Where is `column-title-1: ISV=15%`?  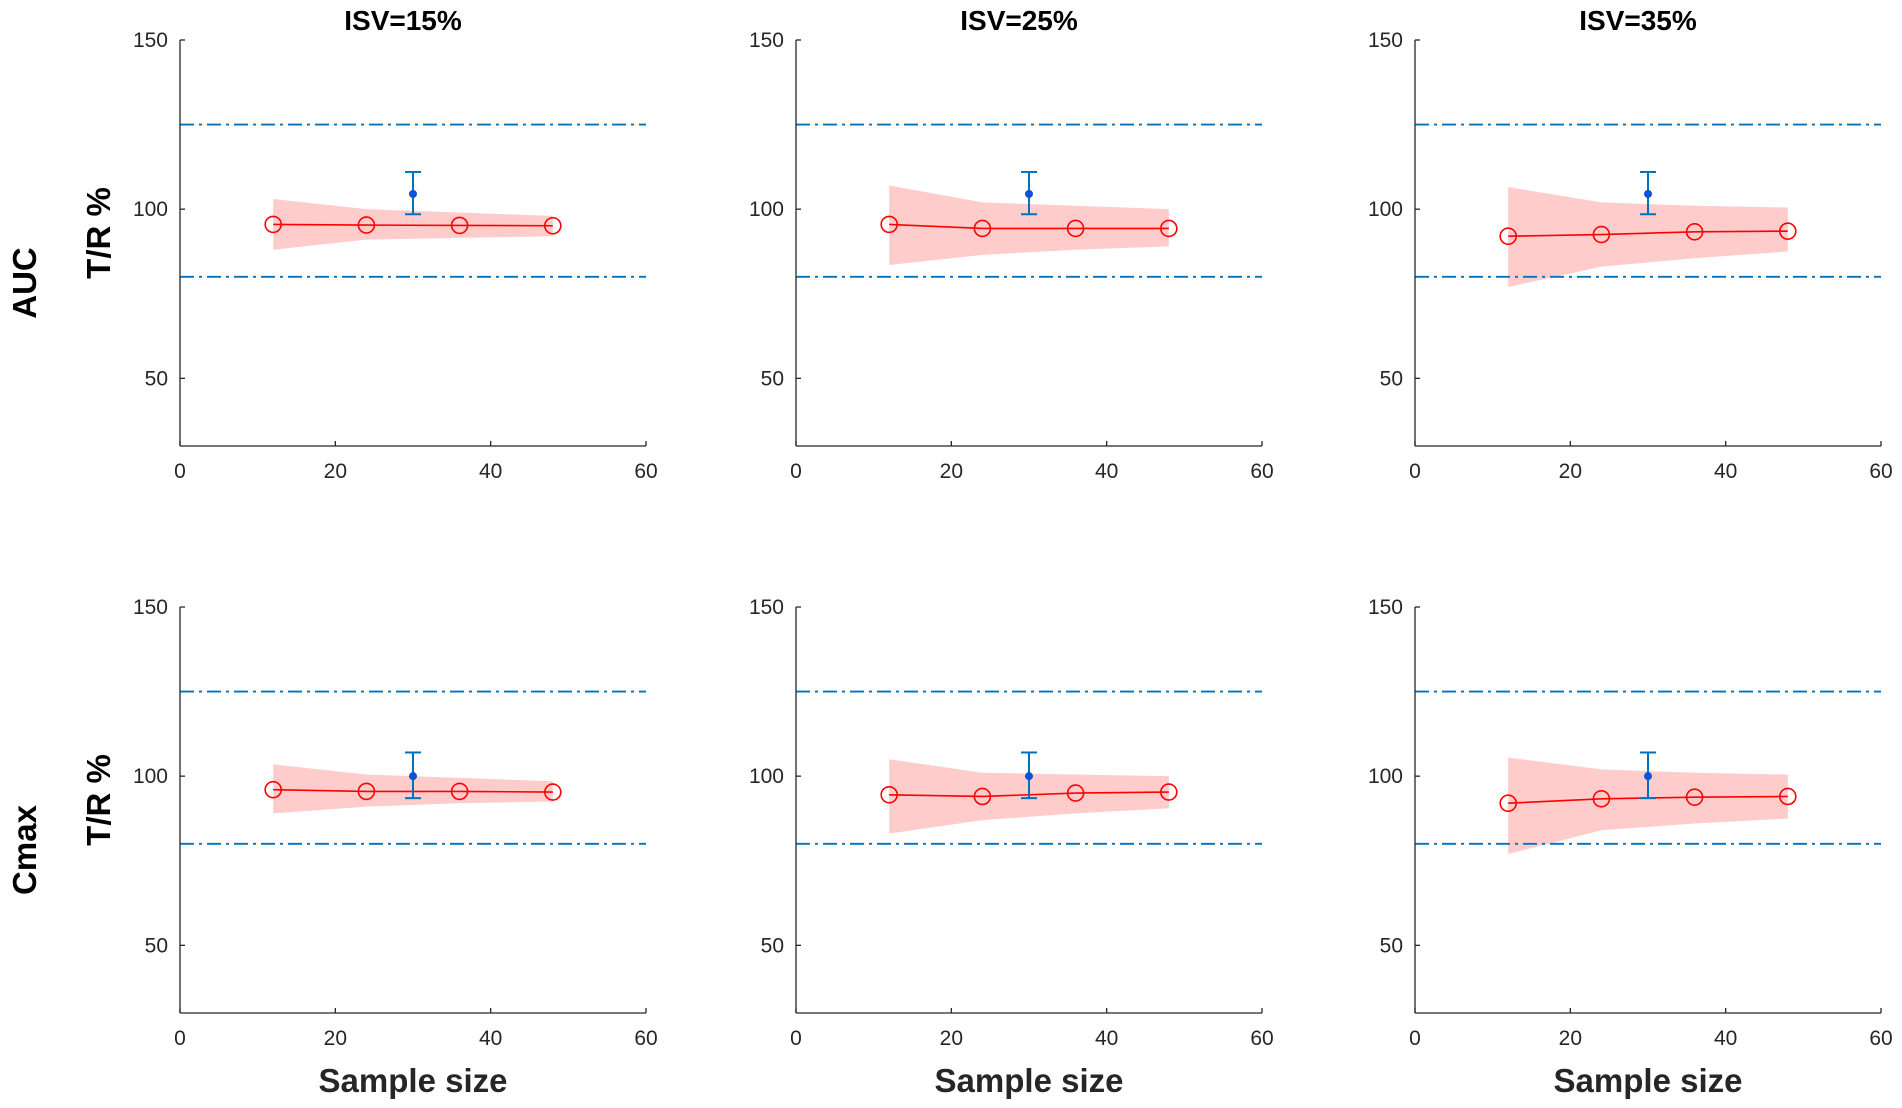 column-title-1: ISV=15% is located at coordinates (403, 20).